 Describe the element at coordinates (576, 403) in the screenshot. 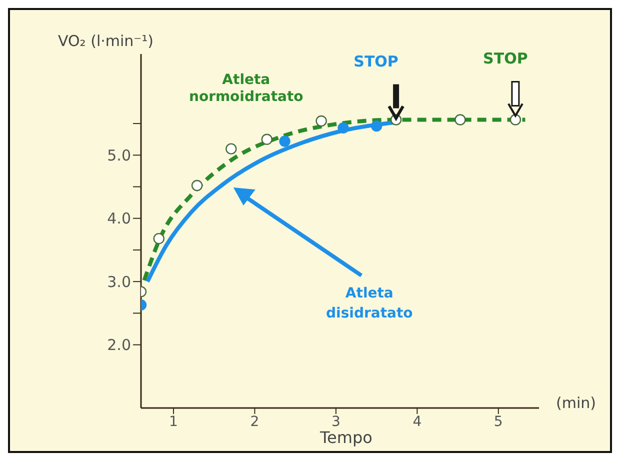

I see `text: (min)` at that location.